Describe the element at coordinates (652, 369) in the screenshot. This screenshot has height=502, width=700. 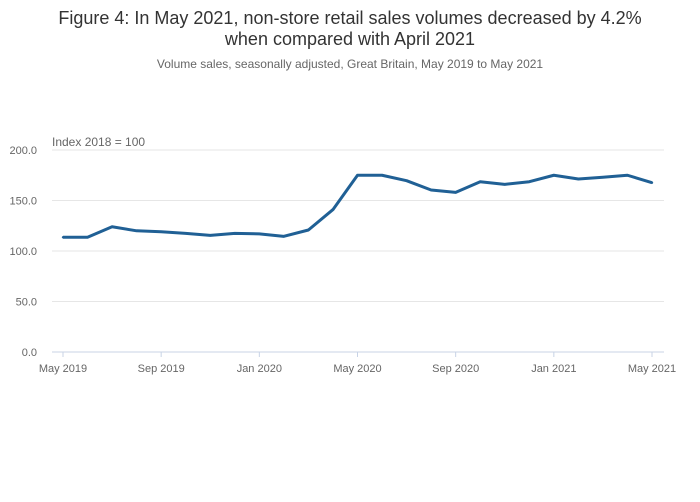
I see `x-tick-label: May 2021` at that location.